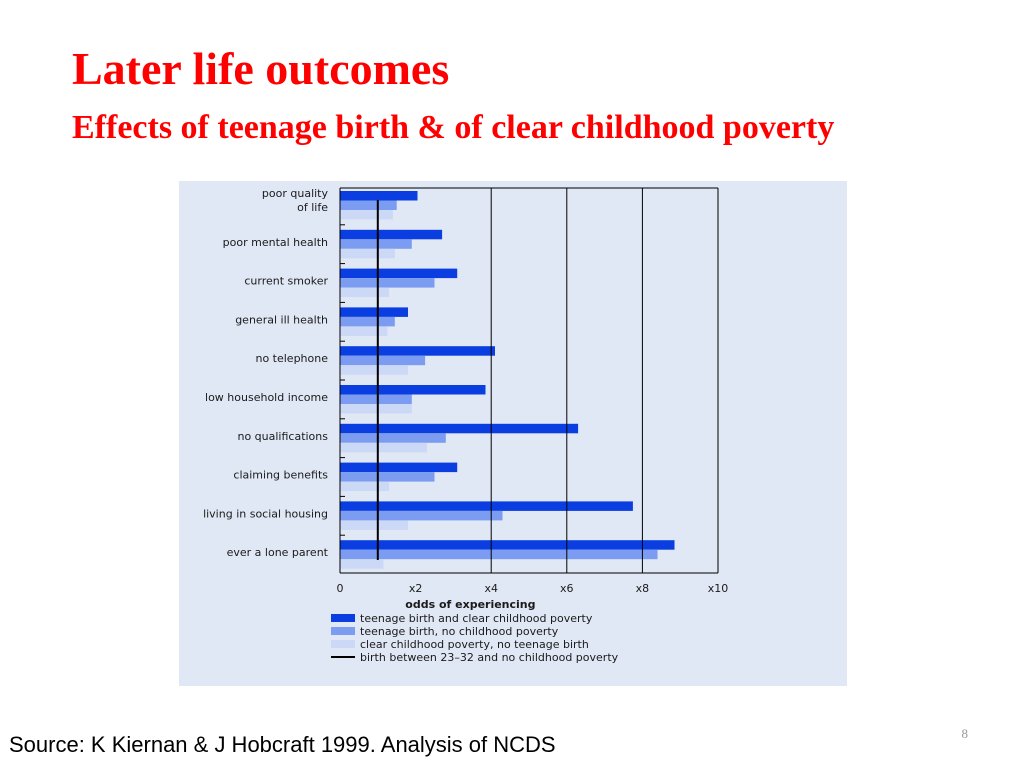 The width and height of the screenshot is (1024, 768). I want to click on category-label-7: no qualifications, so click(282, 436).